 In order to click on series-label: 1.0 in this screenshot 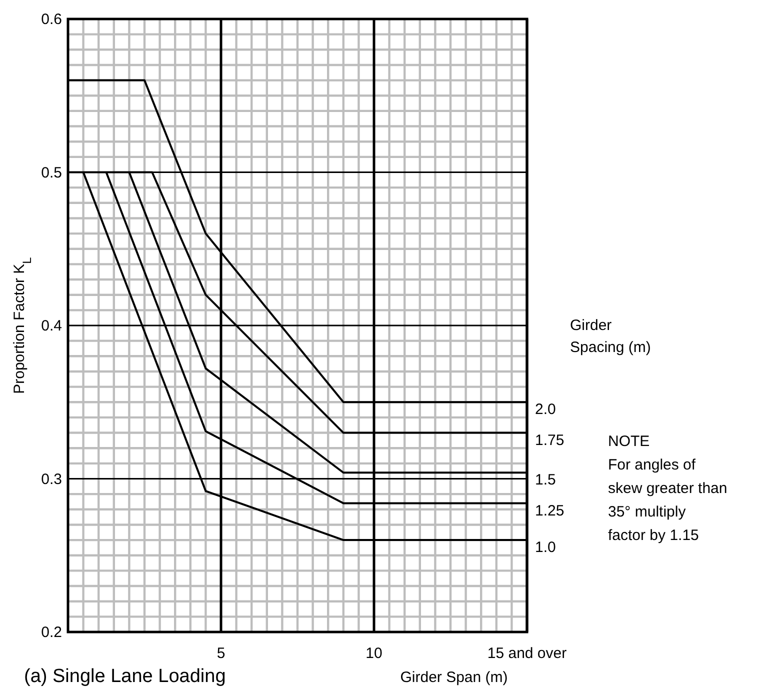, I will do `click(545, 547)`.